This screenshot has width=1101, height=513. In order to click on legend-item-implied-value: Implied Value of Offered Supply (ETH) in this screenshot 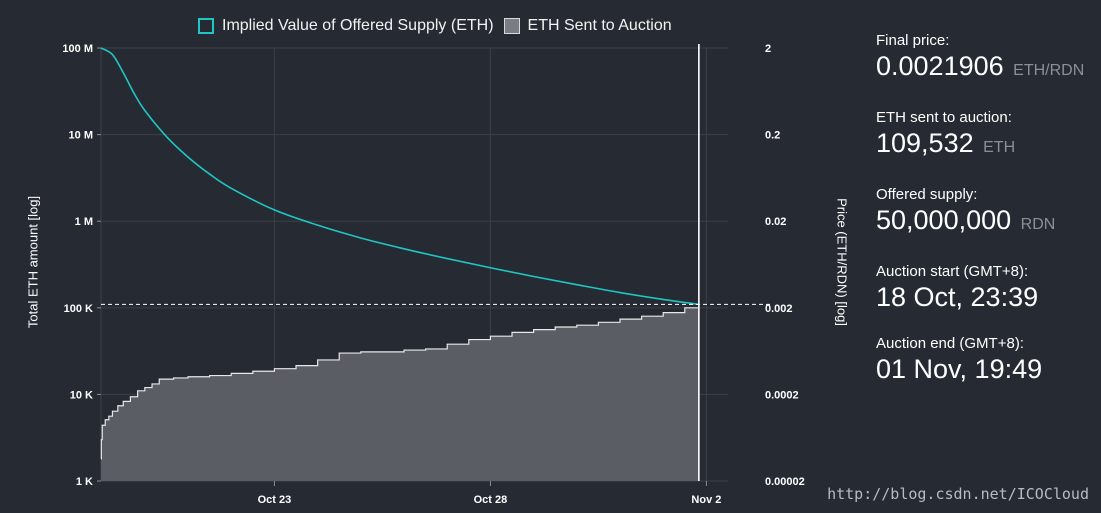, I will do `click(346, 26)`.